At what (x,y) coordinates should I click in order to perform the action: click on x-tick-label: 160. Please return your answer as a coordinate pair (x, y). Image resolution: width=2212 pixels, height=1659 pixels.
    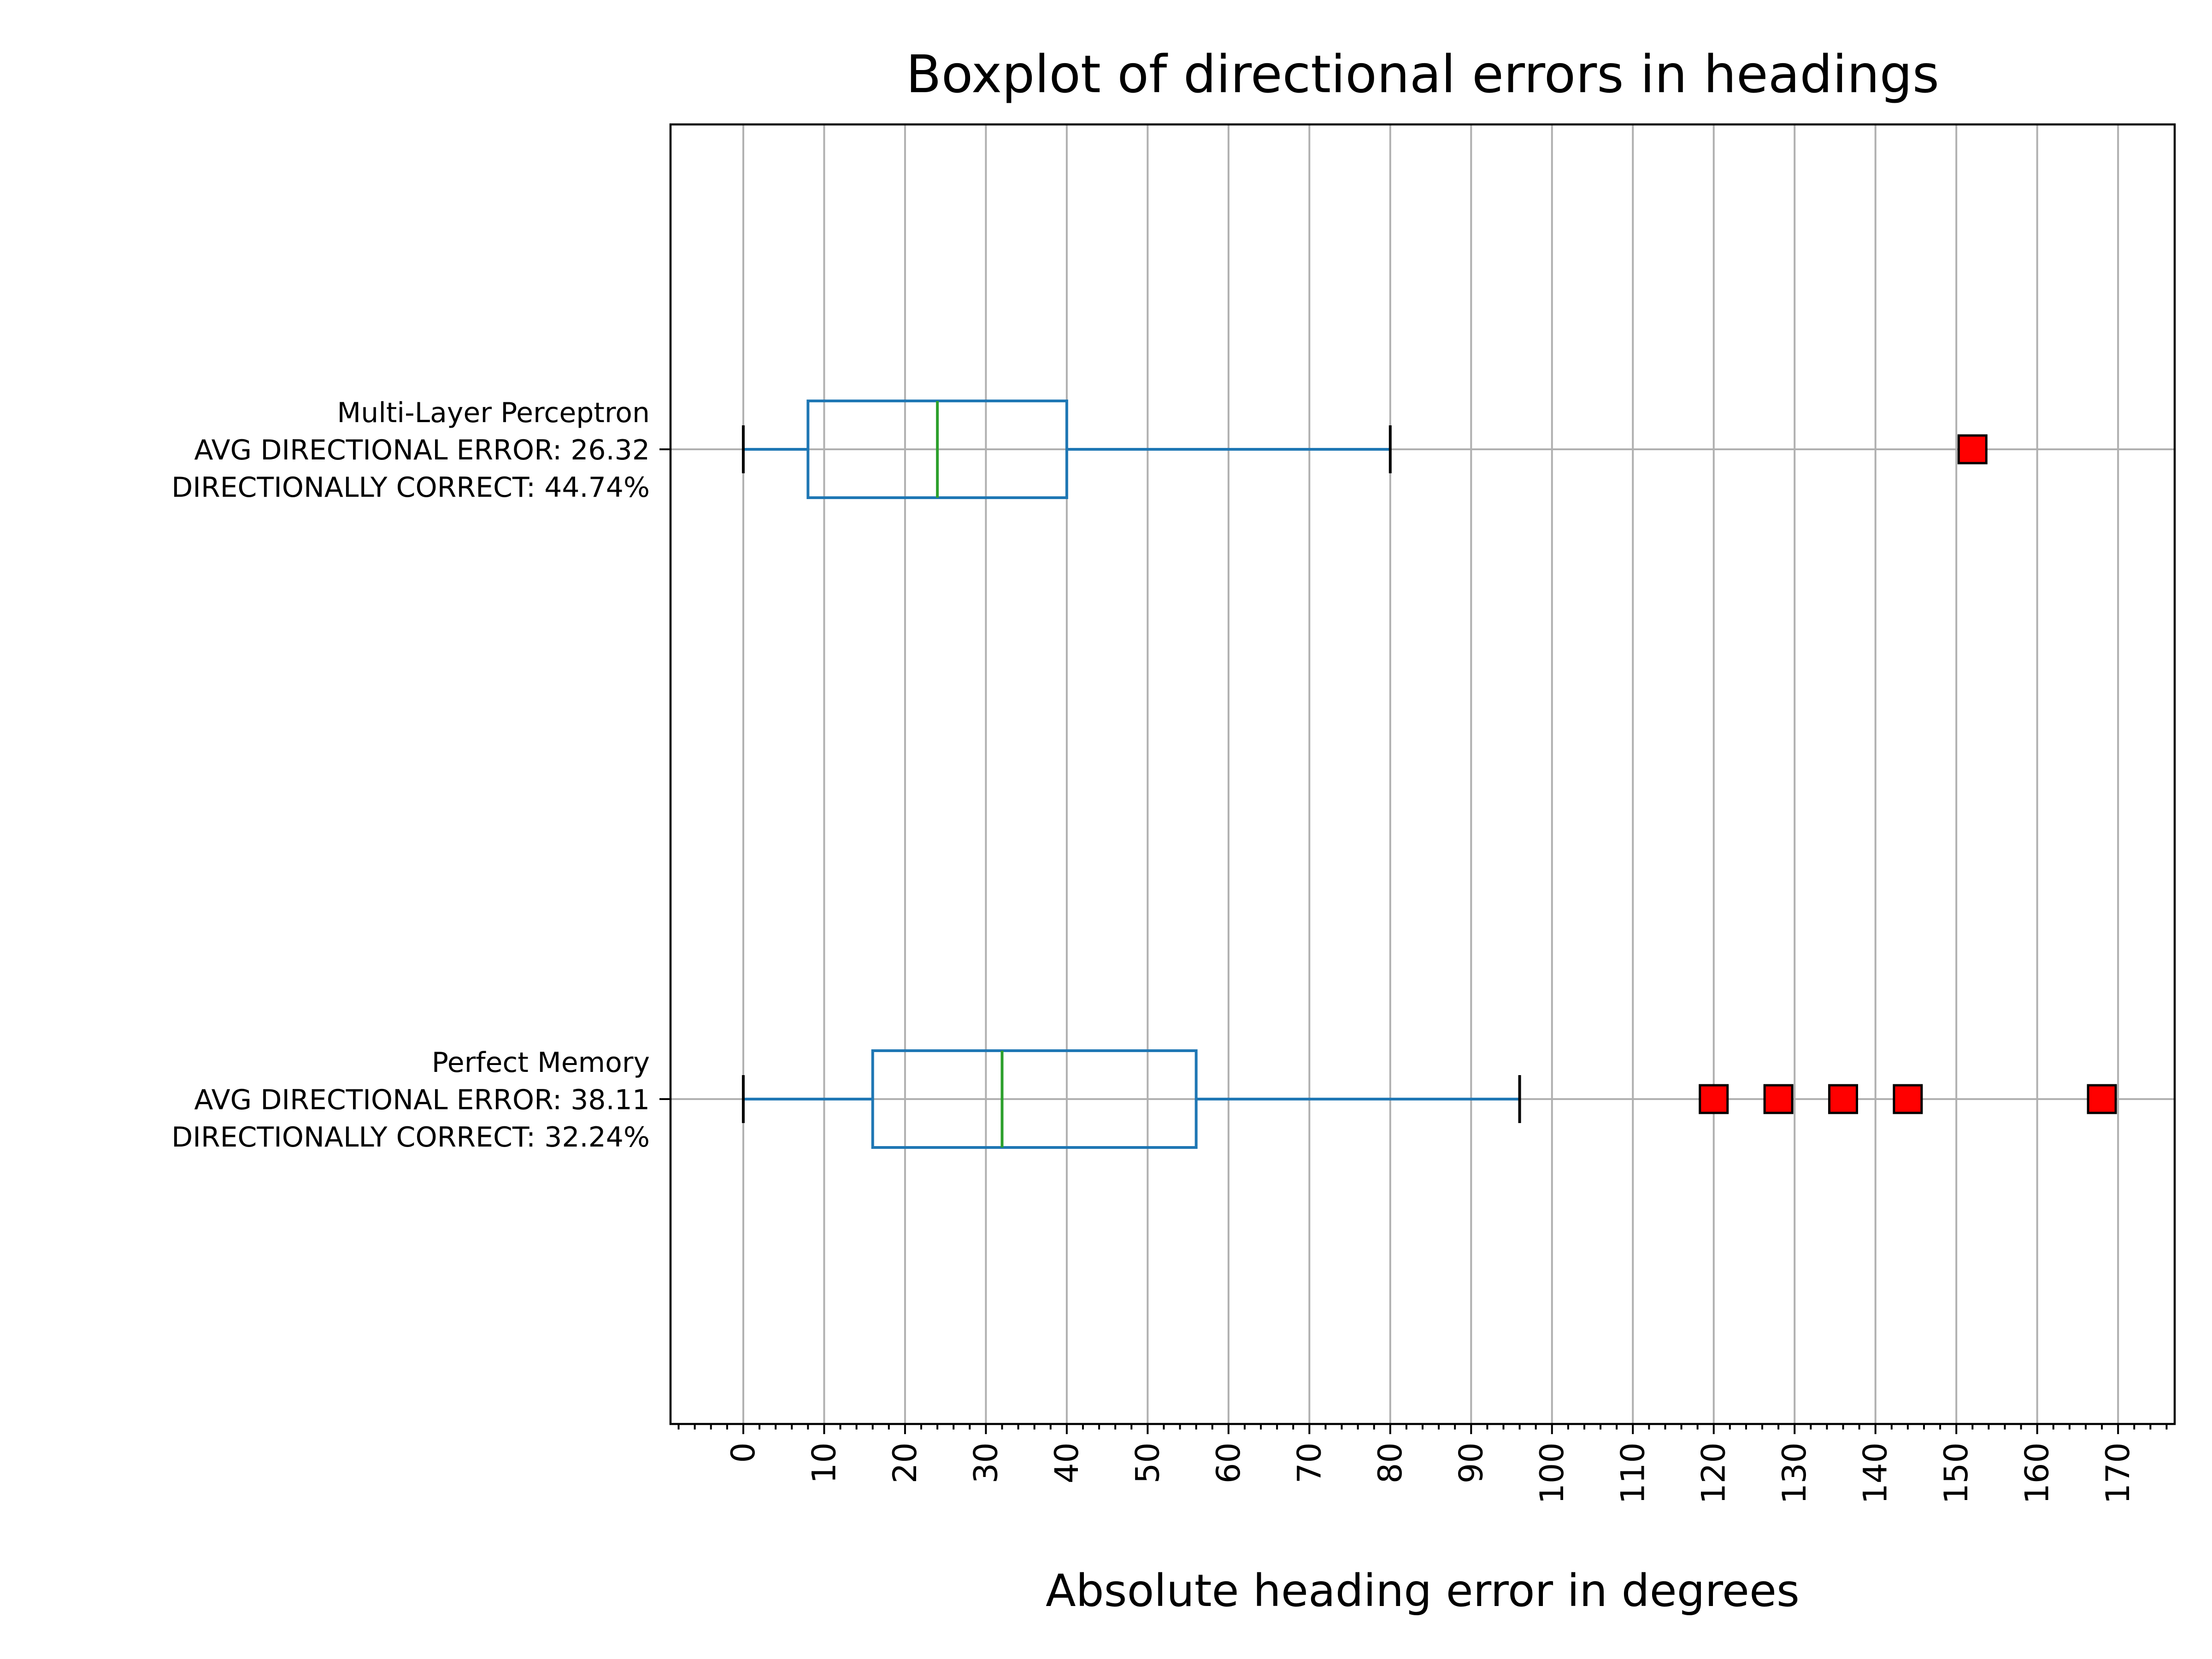
    Looking at the image, I should click on (2037, 1473).